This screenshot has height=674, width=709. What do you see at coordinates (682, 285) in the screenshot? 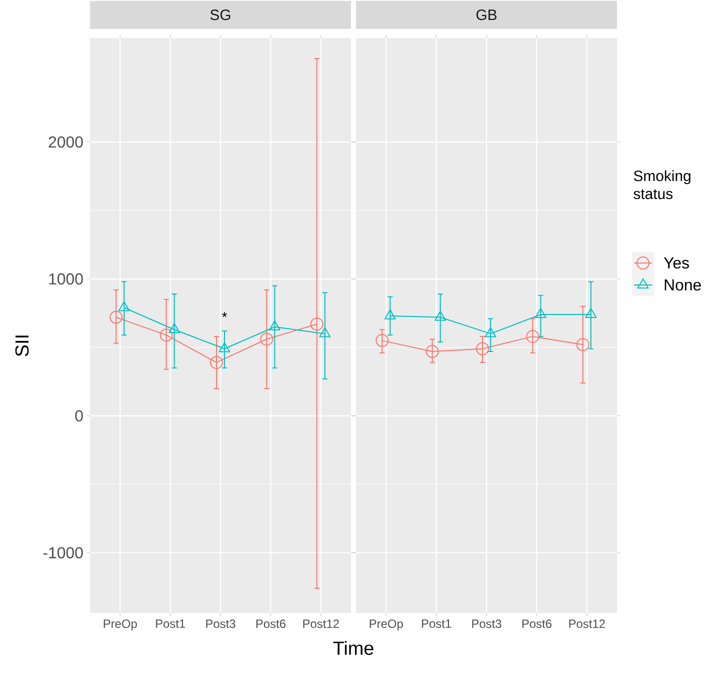
I see `legend-label: None` at bounding box center [682, 285].